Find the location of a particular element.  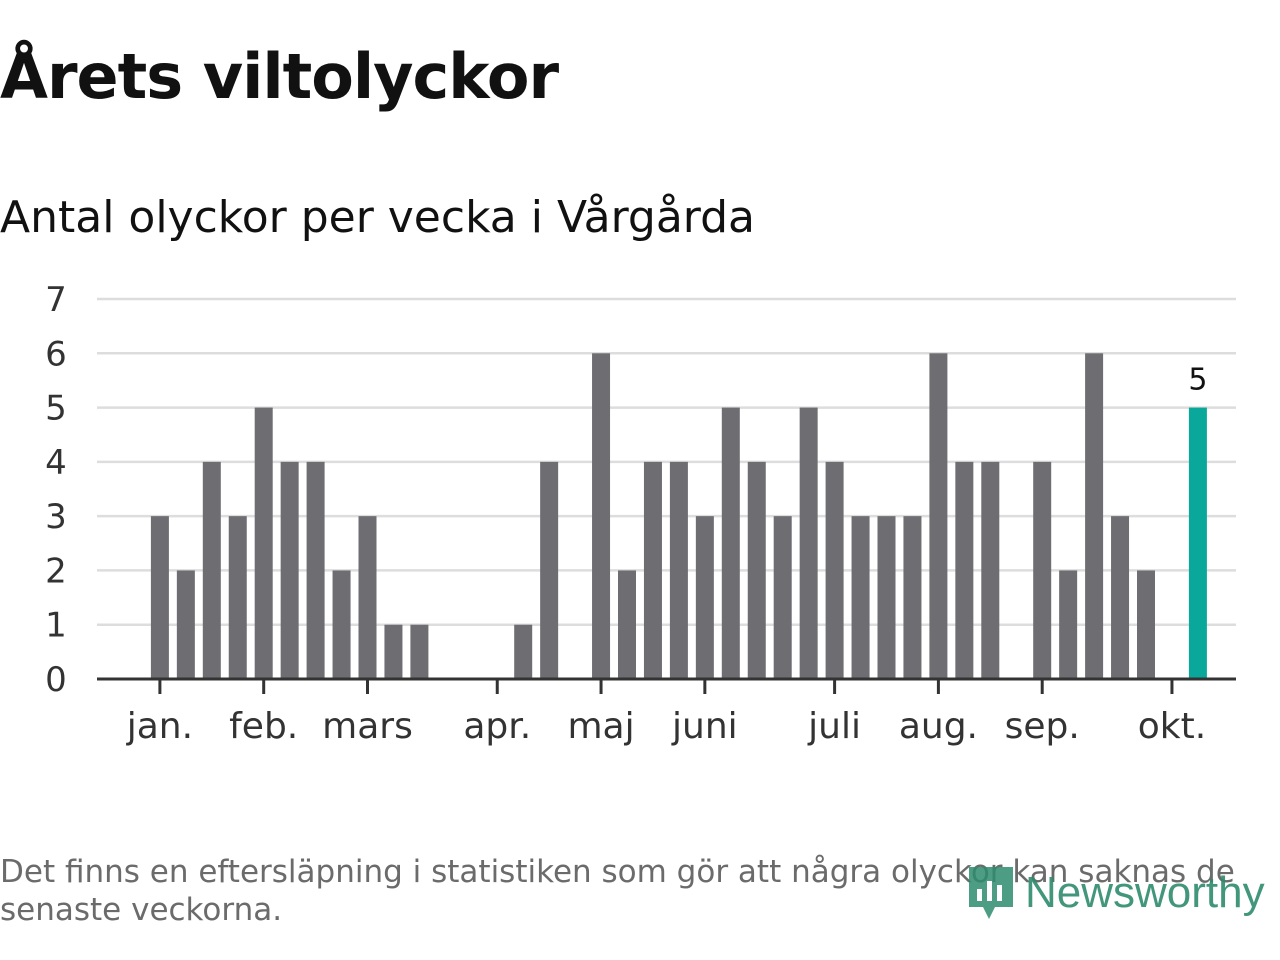

x-tick-label: juli is located at coordinates (834, 726).